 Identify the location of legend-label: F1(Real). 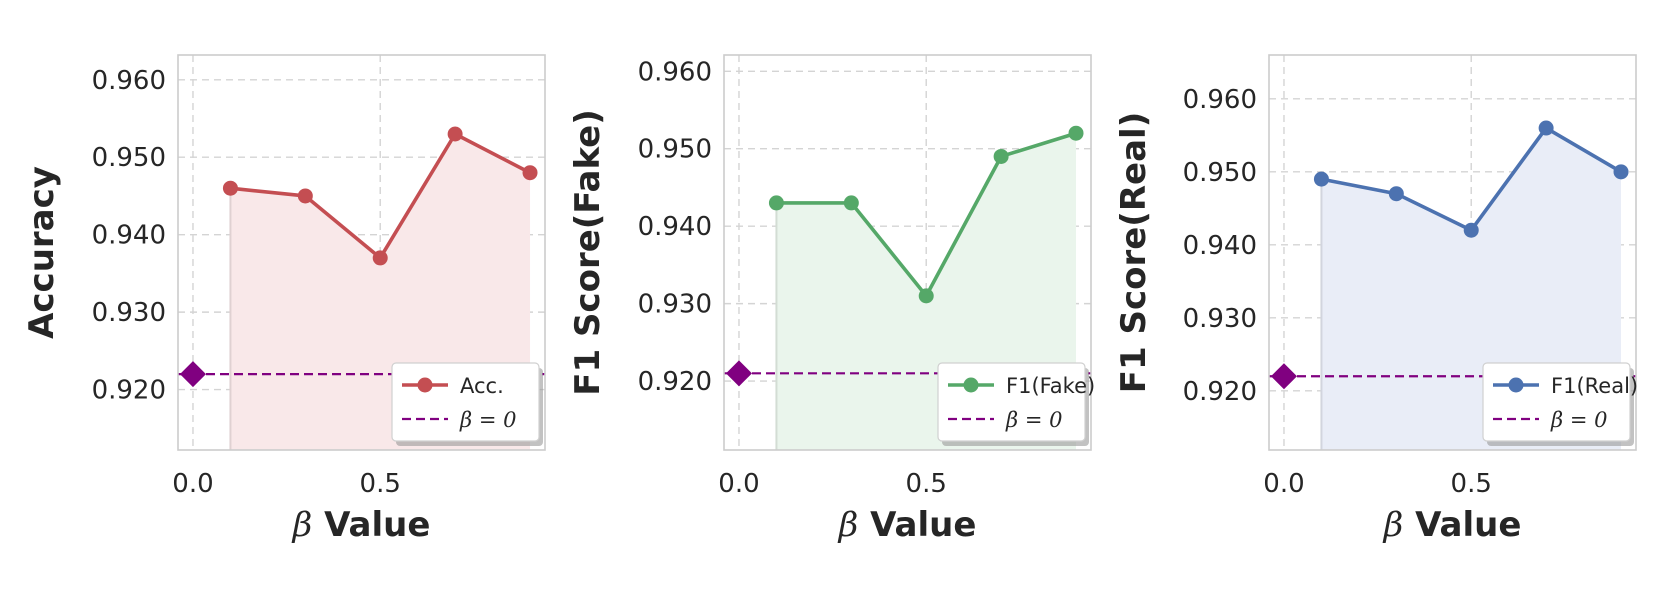
(1594, 386).